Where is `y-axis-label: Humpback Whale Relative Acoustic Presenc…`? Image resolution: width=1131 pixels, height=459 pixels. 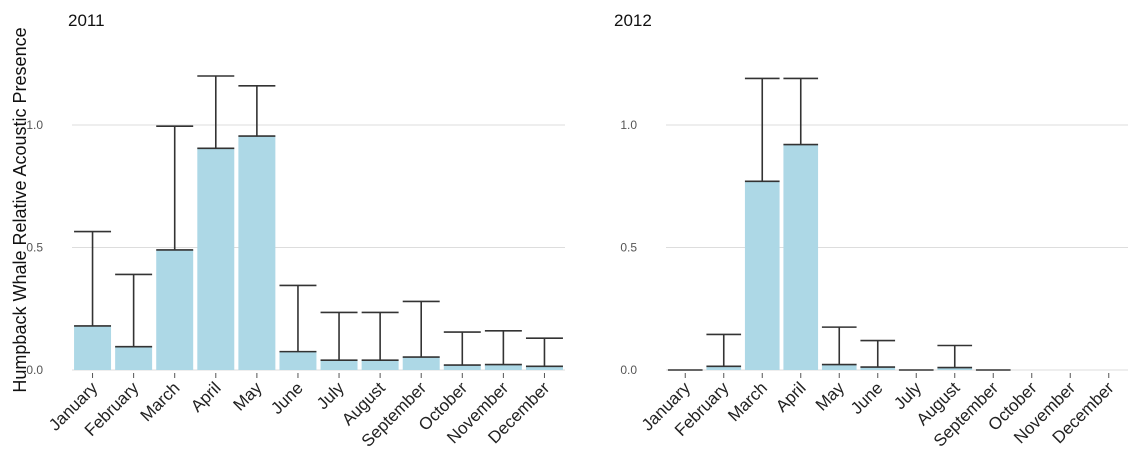 y-axis-label: Humpback Whale Relative Acoustic Presenc… is located at coordinates (20, 209).